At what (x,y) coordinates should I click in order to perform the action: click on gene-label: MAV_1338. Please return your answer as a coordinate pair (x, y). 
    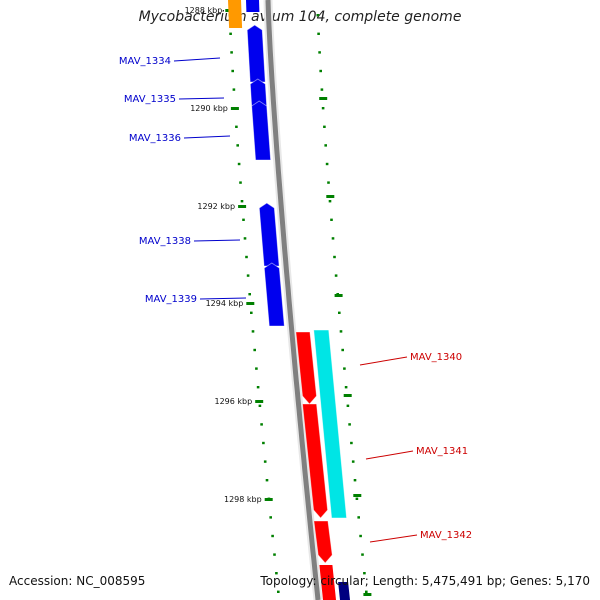
    Looking at the image, I should click on (165, 241).